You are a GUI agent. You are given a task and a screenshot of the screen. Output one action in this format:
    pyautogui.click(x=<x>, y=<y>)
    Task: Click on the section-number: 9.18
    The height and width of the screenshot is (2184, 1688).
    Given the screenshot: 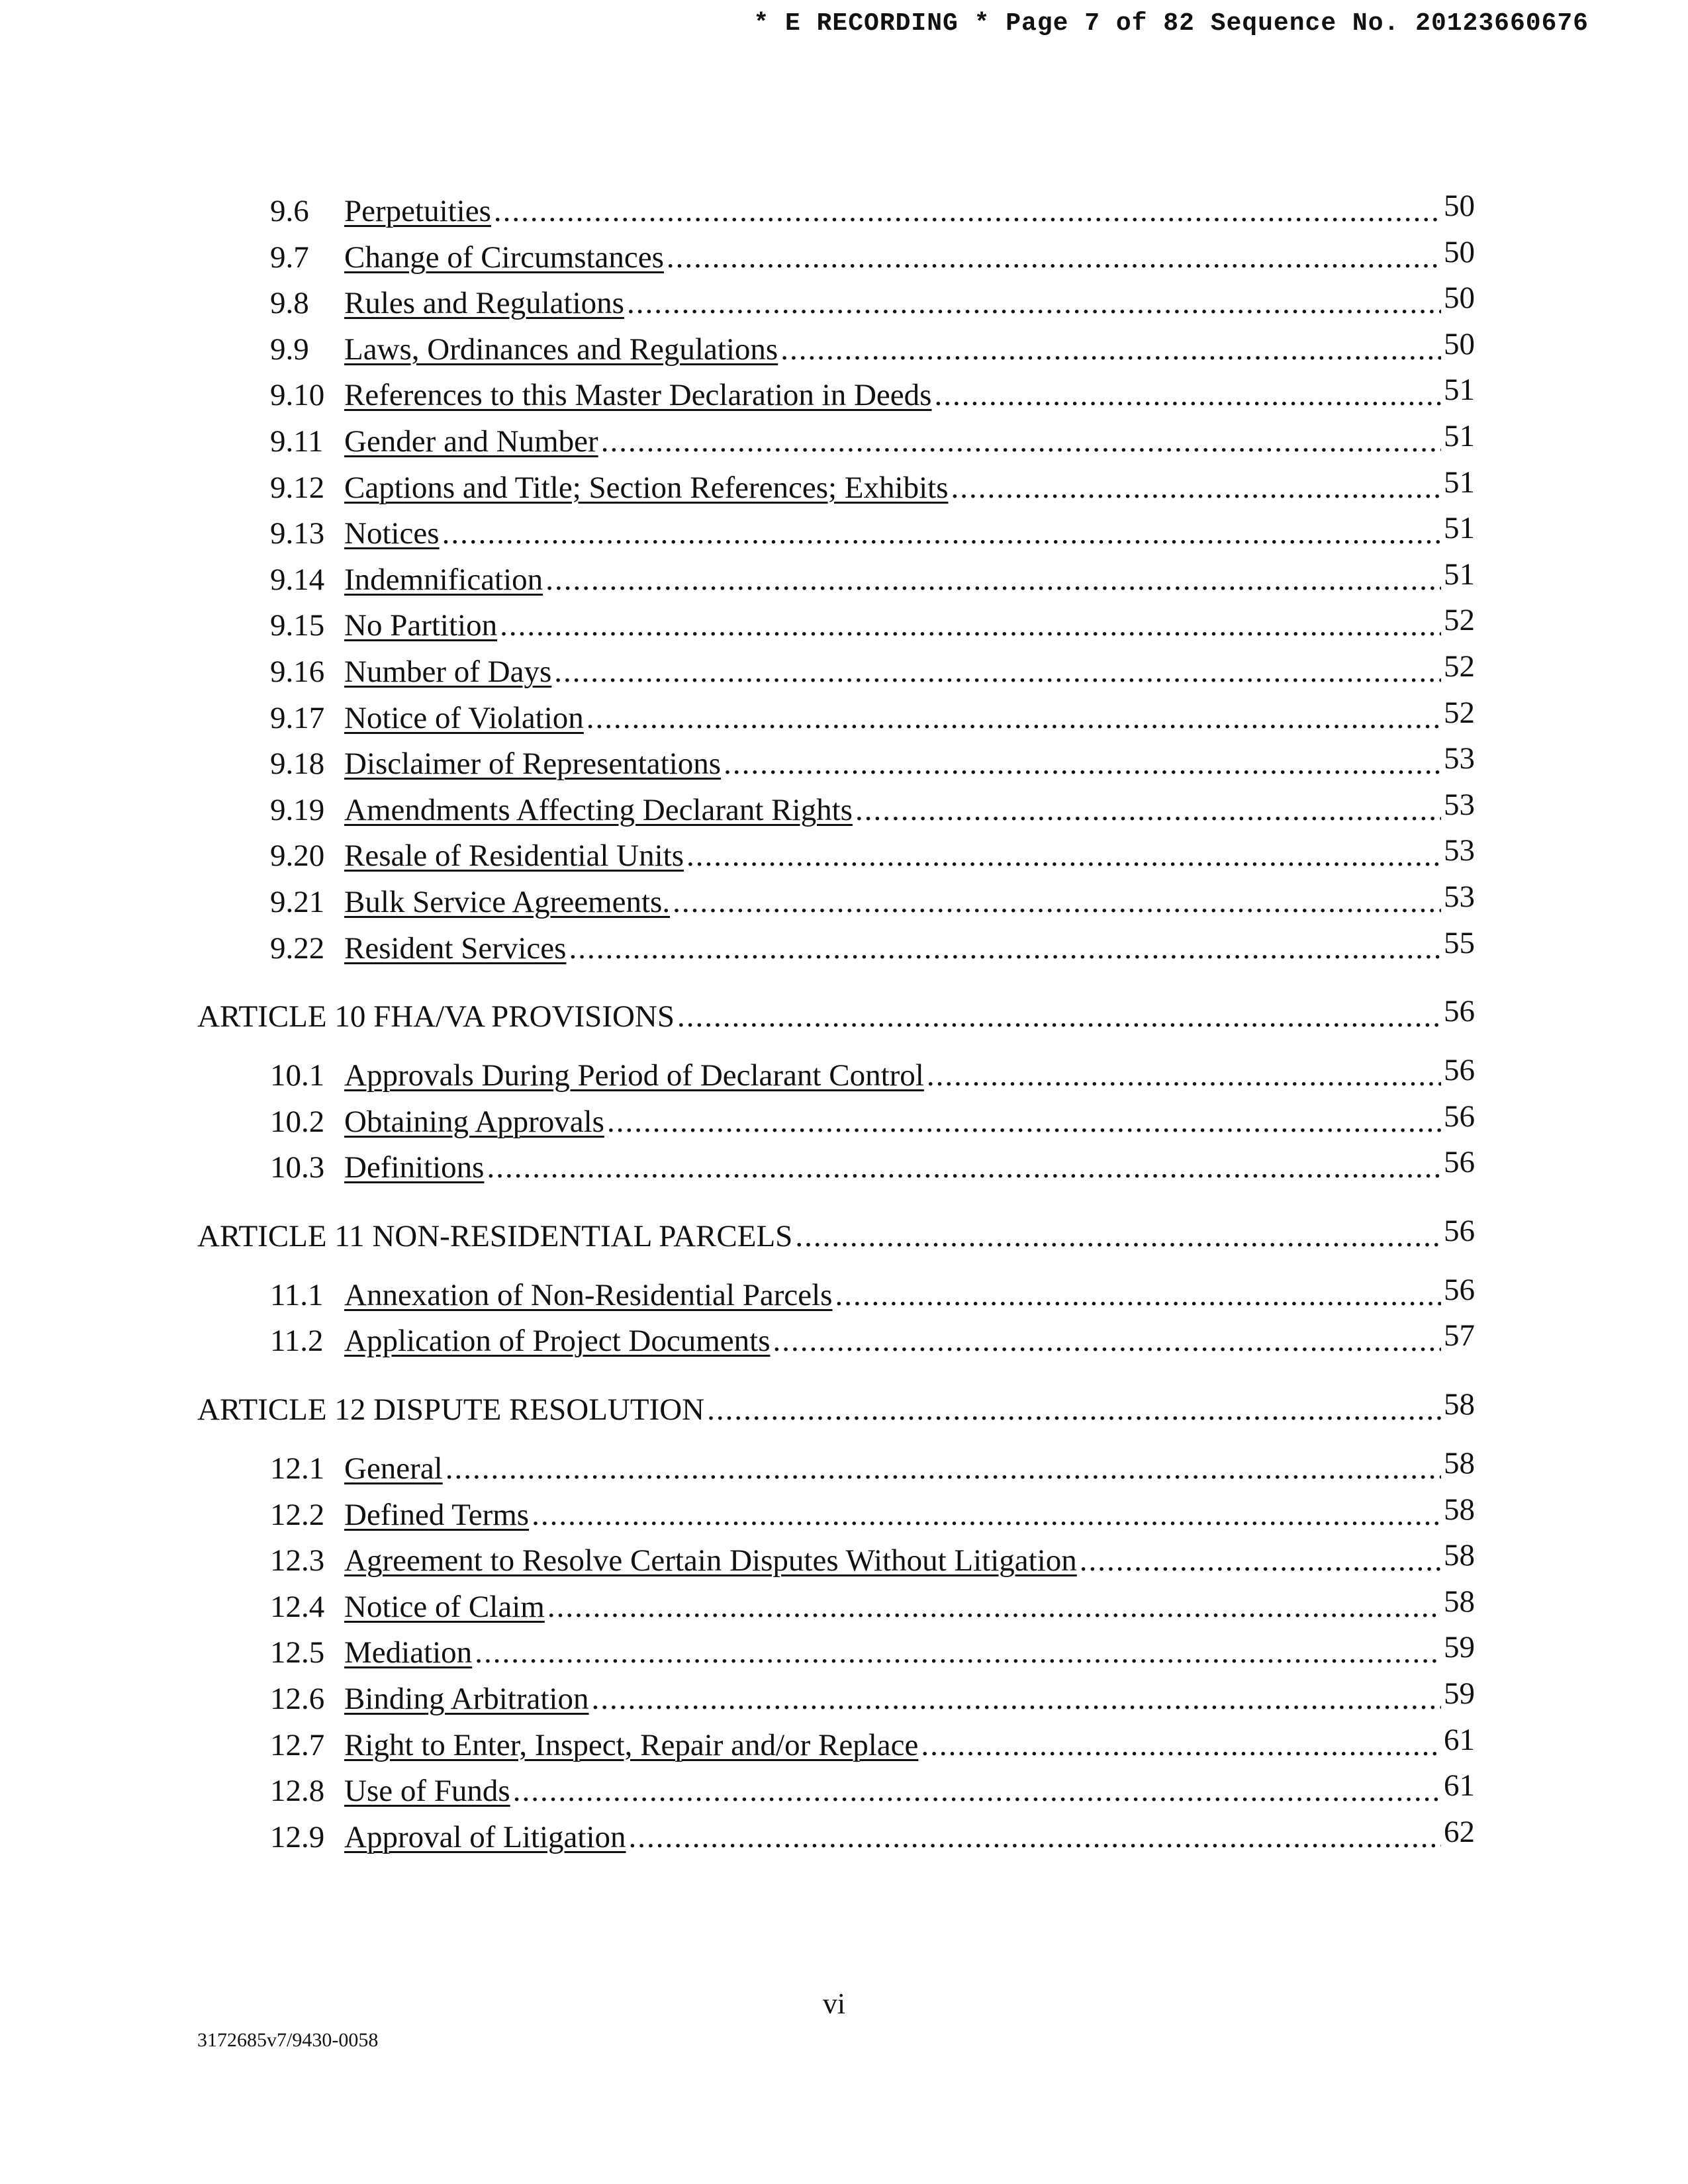 What is the action you would take?
    pyautogui.click(x=297, y=765)
    